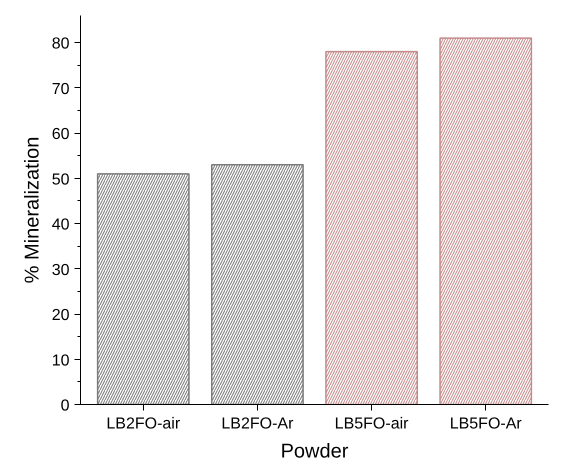 This screenshot has height=474, width=563. Describe the element at coordinates (61, 89) in the screenshot. I see `y-tick-label: 70` at that location.